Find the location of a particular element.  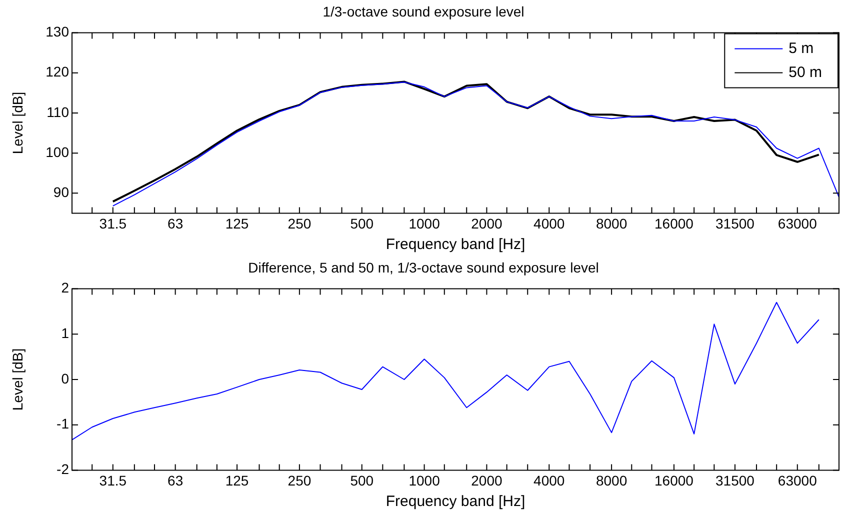

y-tick-label: 130 is located at coordinates (58, 32).